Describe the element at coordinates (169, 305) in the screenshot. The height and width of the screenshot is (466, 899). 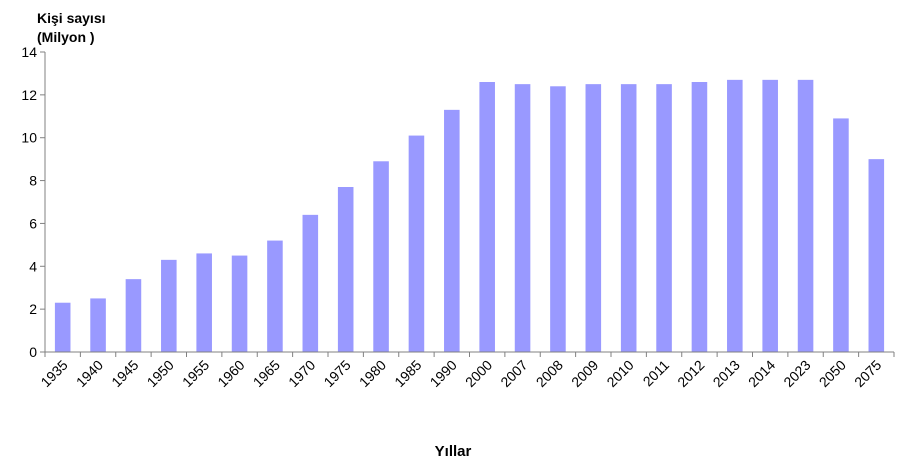
I see `bar-1950` at that location.